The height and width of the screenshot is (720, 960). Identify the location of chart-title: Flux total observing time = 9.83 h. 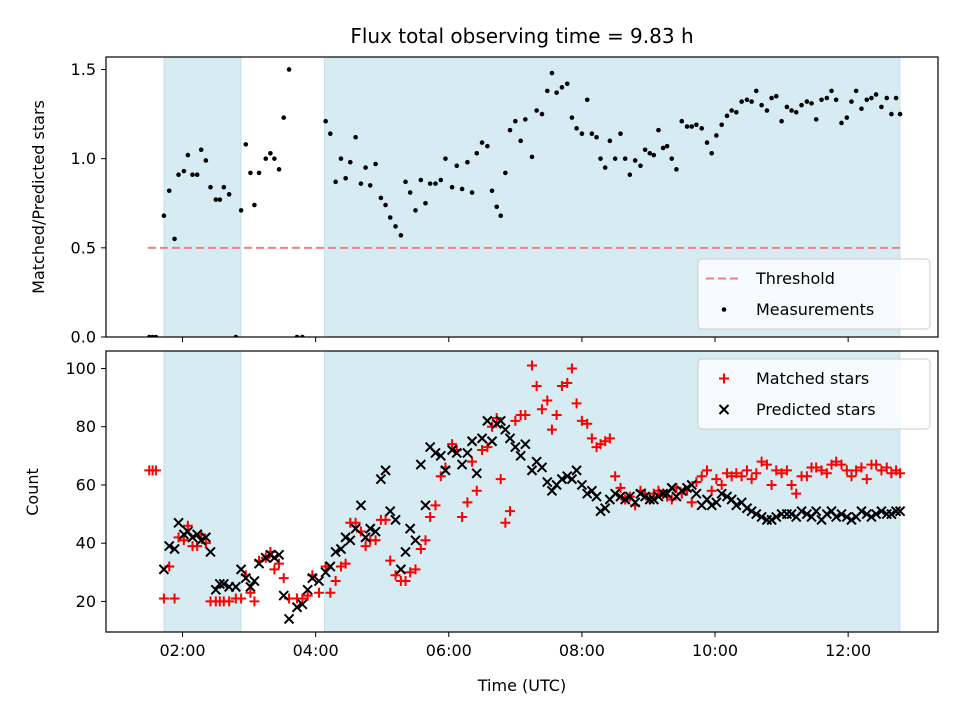
(521, 36).